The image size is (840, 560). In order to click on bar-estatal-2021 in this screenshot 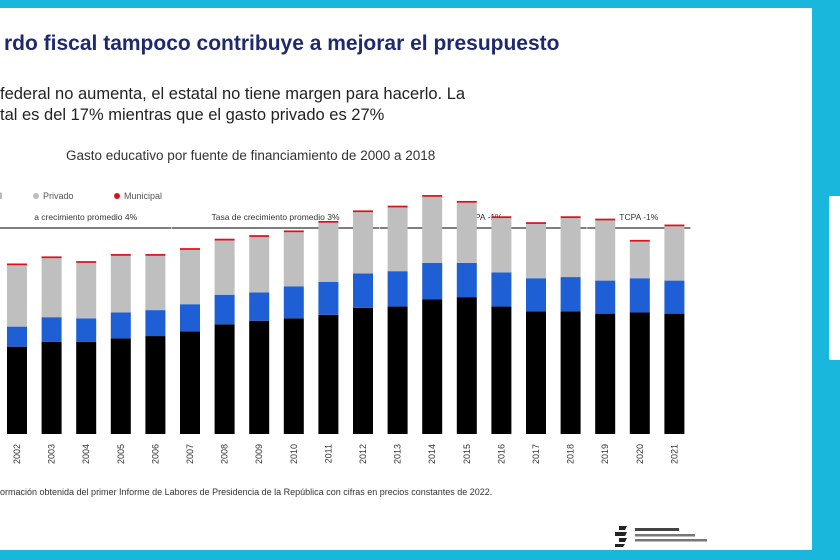, I will do `click(674, 297)`.